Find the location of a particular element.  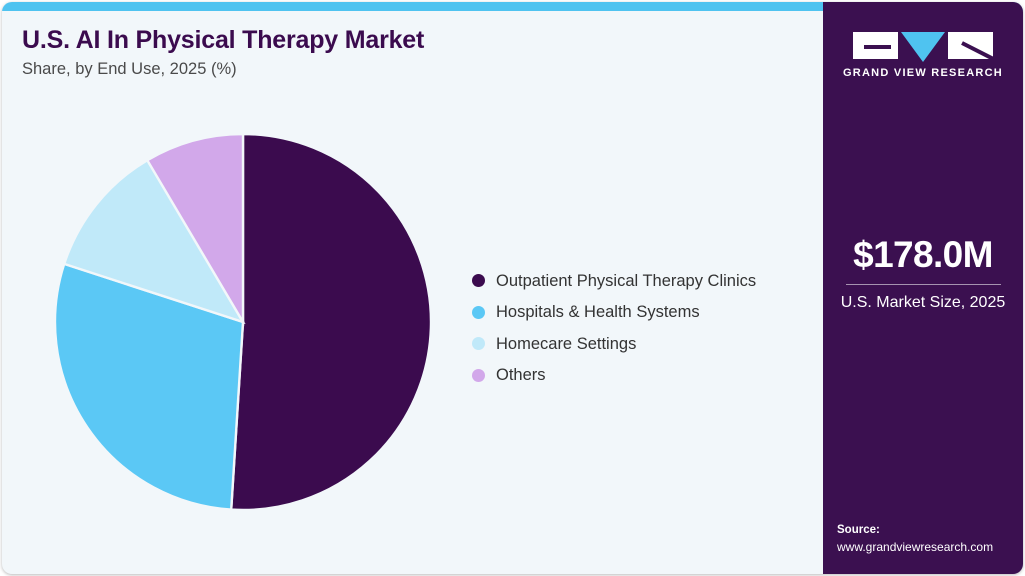

logo-letter-v-triangle-icon is located at coordinates (923, 47).